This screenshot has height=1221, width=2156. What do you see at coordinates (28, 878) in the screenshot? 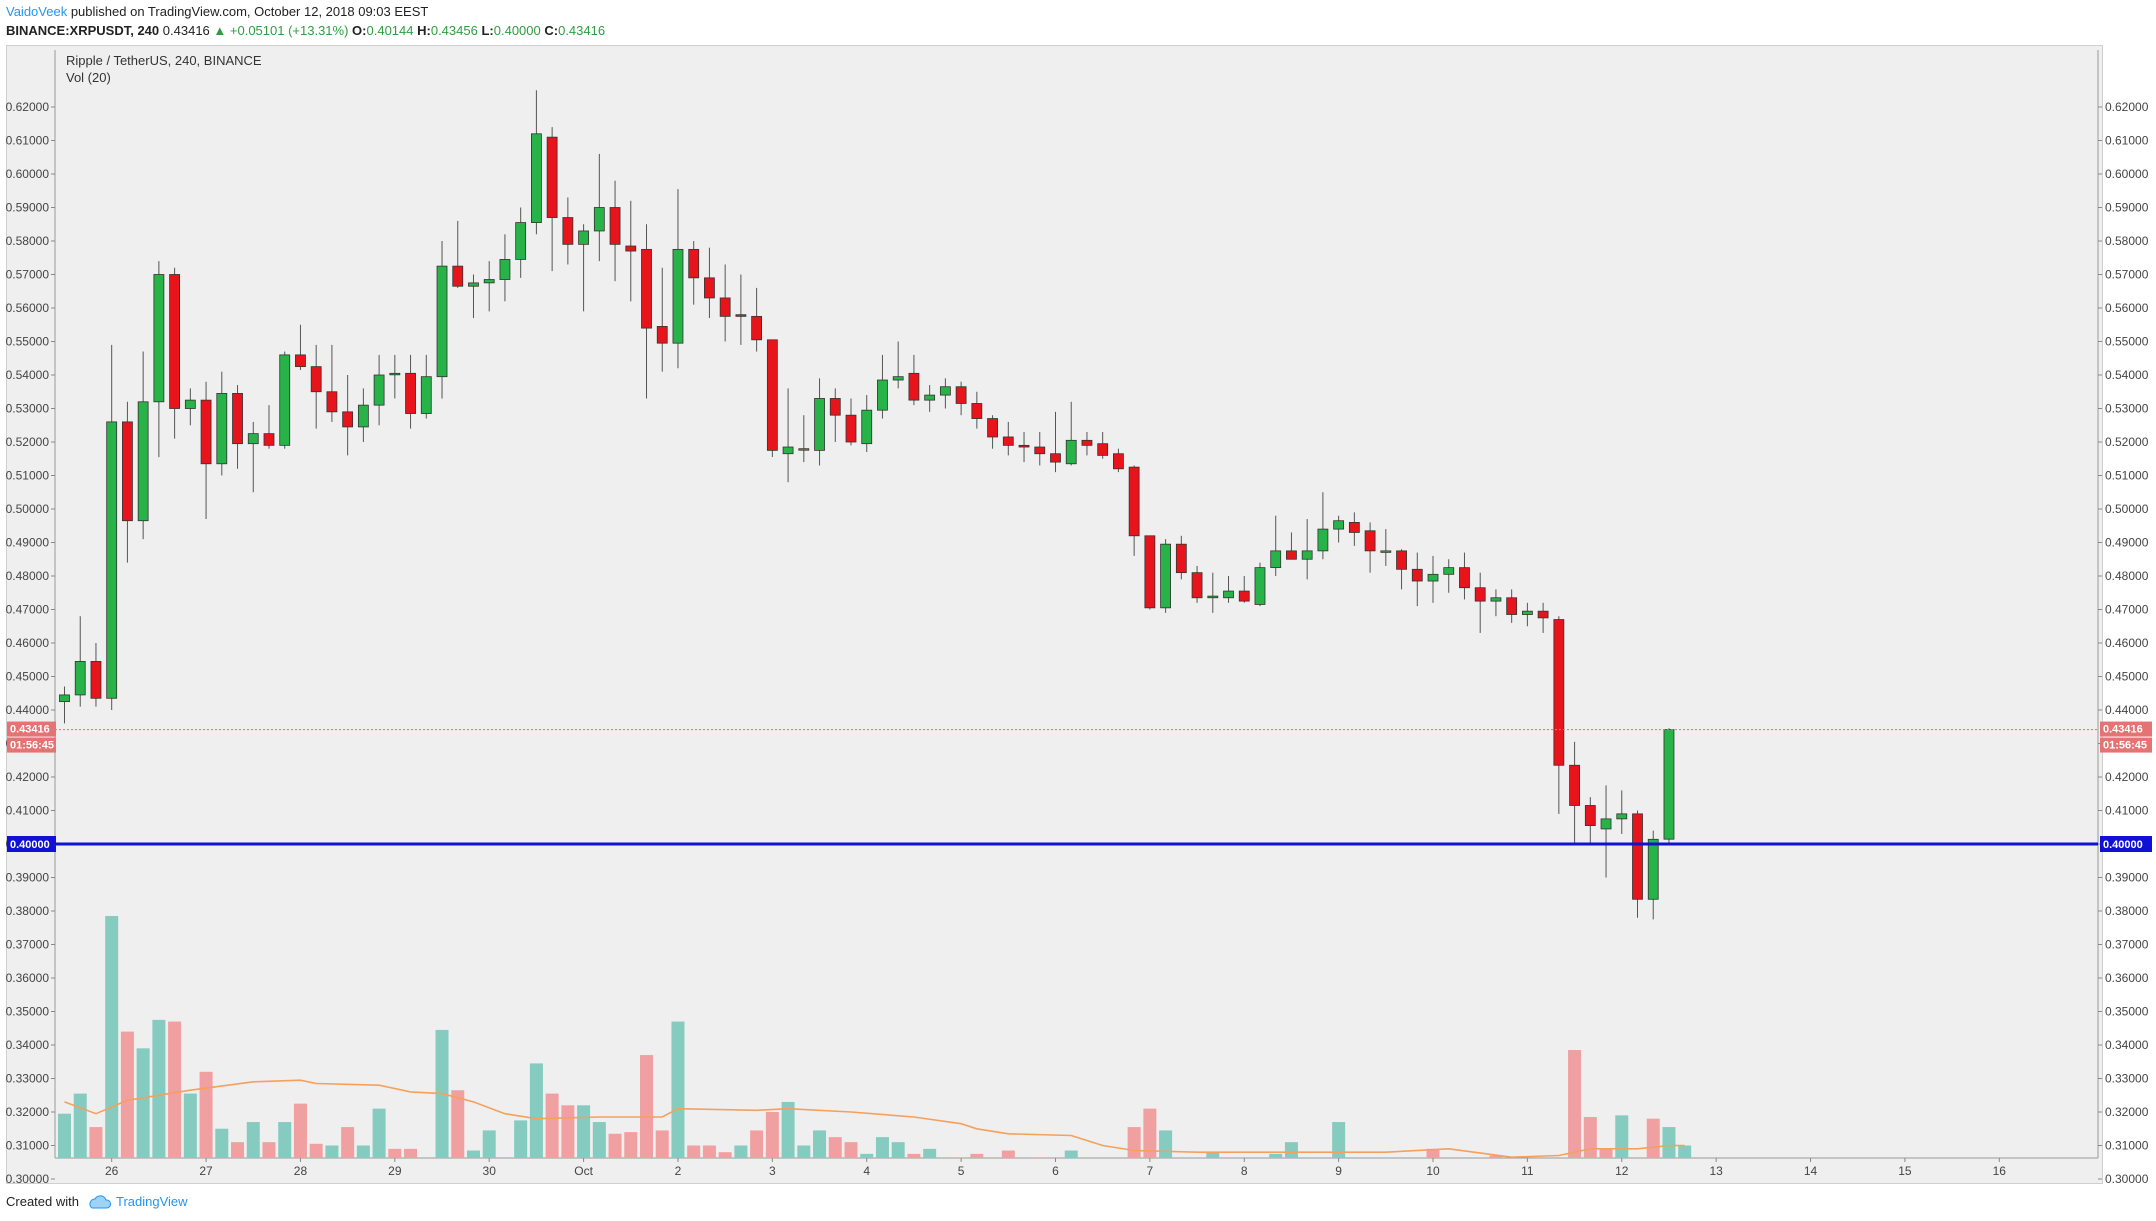
I see `y-tick-label-left: 0.39000` at bounding box center [28, 878].